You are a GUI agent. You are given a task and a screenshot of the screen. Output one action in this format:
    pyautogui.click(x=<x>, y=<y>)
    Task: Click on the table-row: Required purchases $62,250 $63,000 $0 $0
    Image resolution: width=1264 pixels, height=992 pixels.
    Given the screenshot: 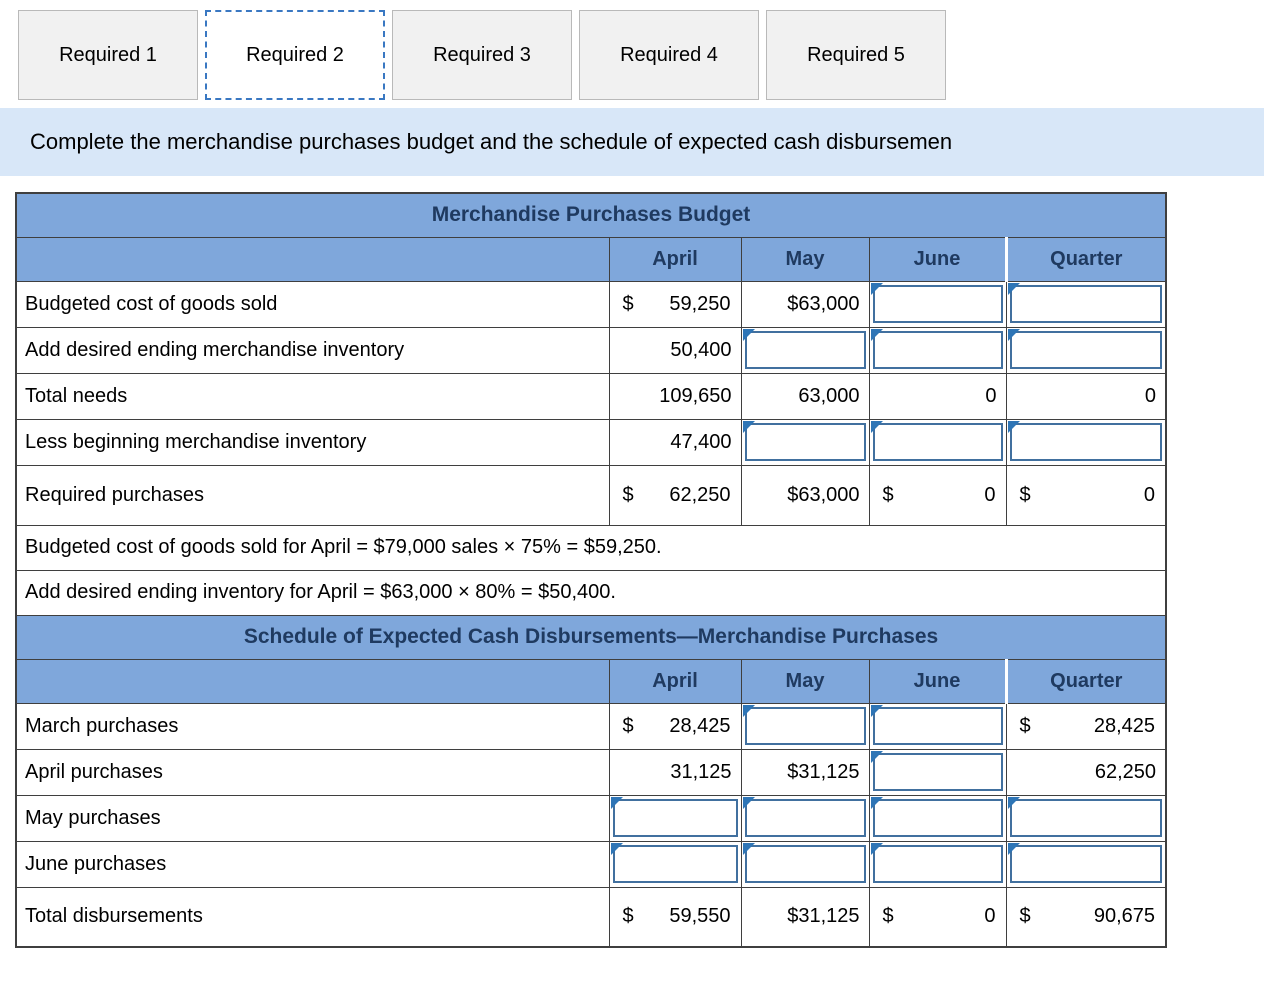 What is the action you would take?
    pyautogui.click(x=591, y=495)
    